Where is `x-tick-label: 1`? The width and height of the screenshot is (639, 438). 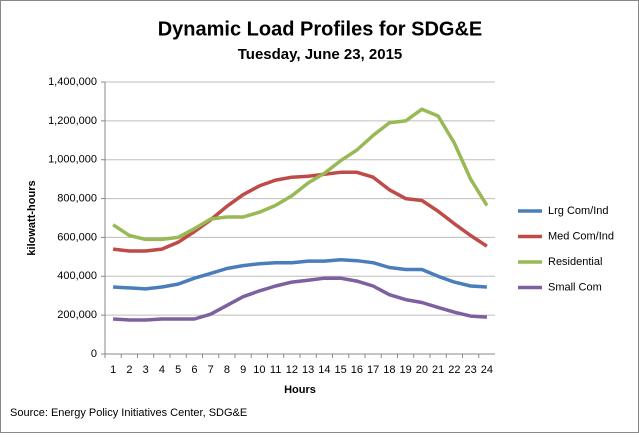
x-tick-label: 1 is located at coordinates (113, 370).